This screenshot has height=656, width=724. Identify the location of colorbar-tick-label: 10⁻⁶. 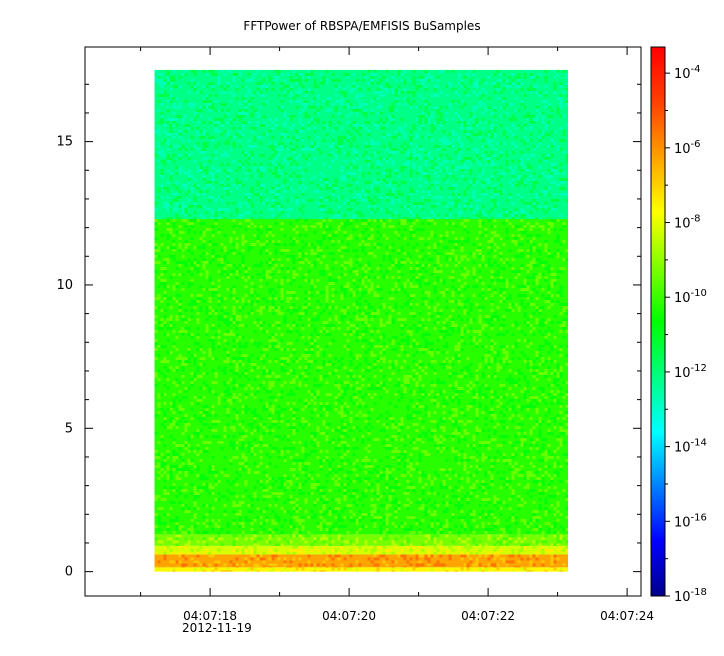
(687, 148).